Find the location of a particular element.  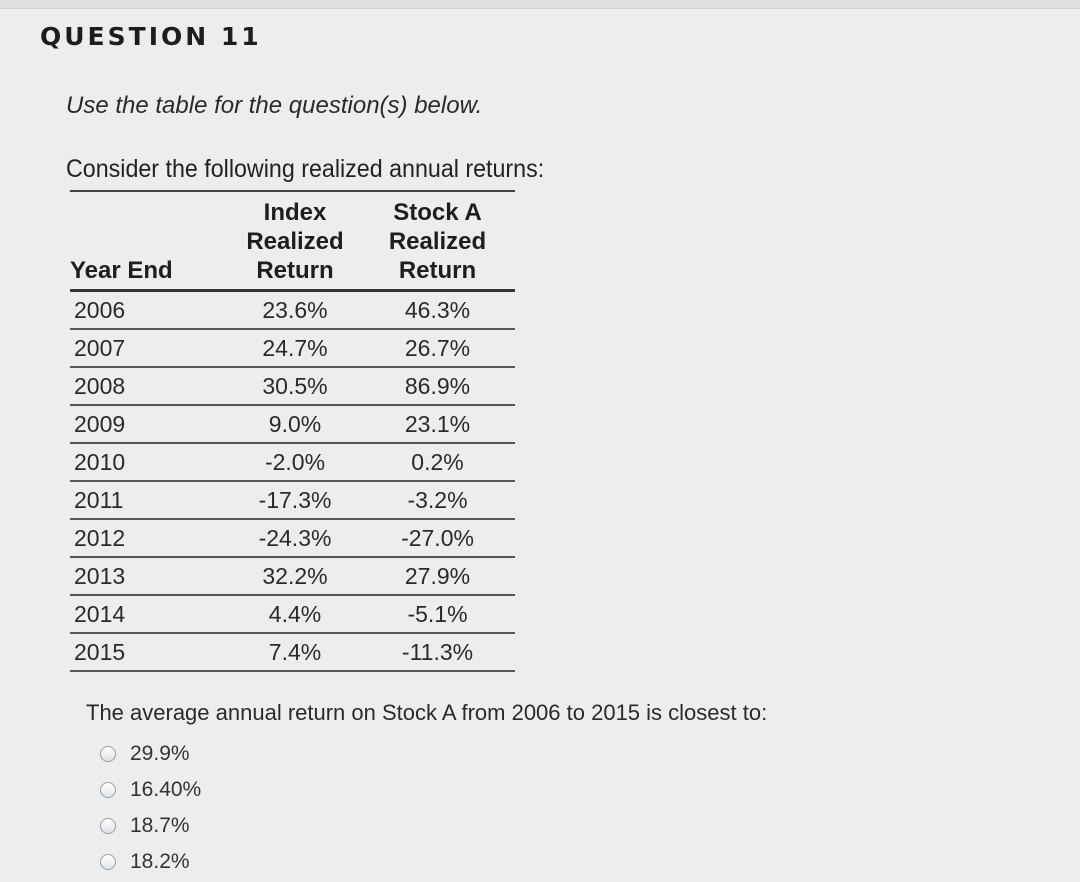

table-row: 2008 30.5% 86.9% is located at coordinates (292, 386).